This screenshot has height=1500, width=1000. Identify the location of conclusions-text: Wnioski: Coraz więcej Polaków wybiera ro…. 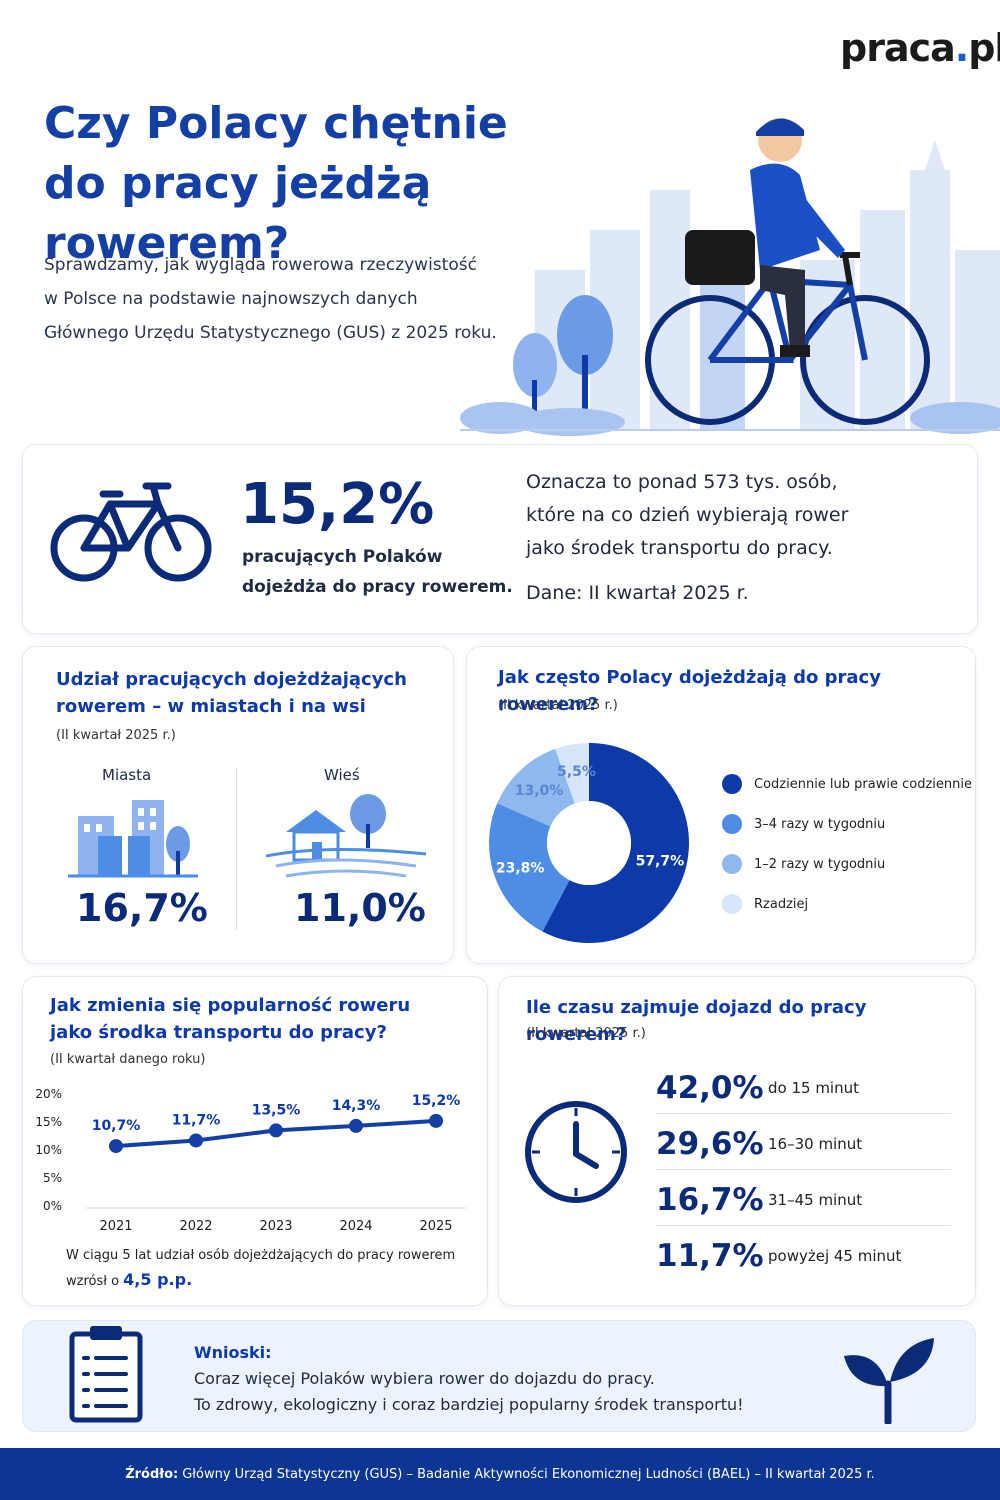
(514, 1379).